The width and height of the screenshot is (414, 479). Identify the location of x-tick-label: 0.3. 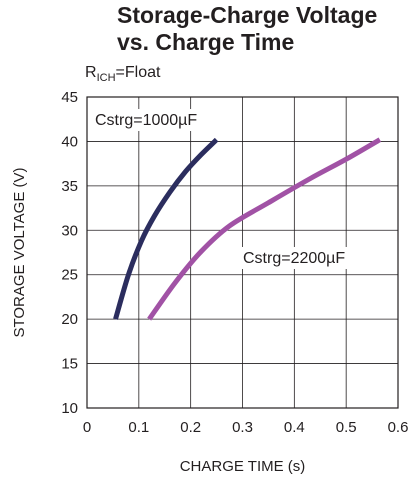
(242, 427).